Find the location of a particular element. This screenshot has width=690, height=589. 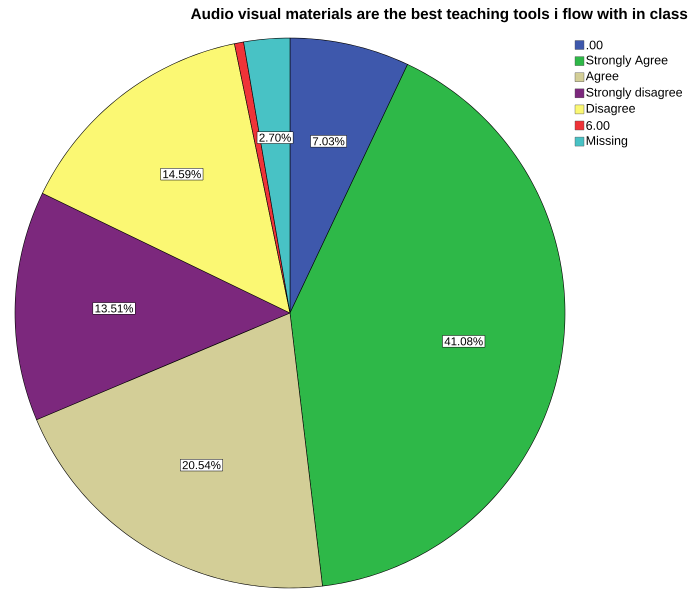

data-label: 41.08% is located at coordinates (463, 341).